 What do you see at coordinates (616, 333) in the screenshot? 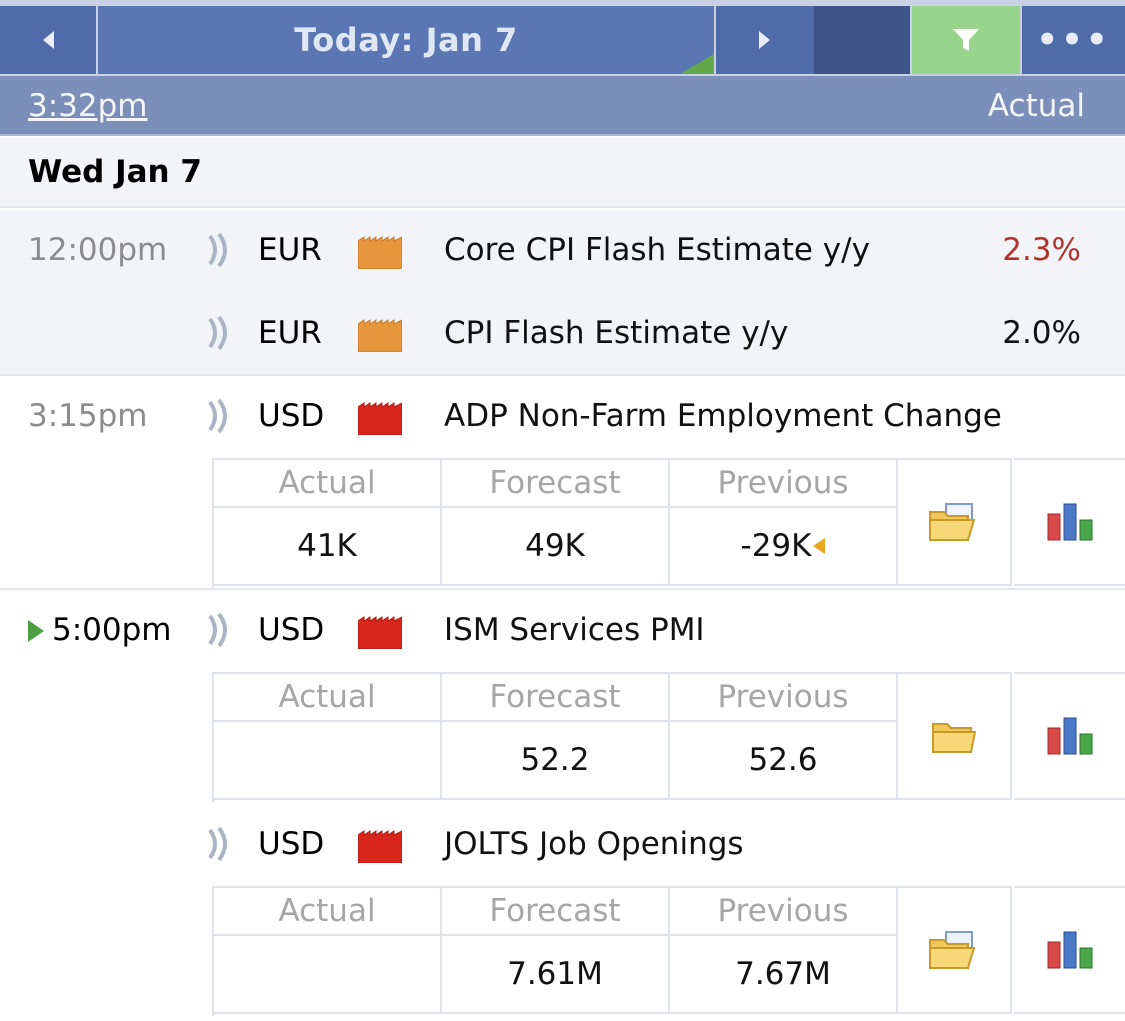
I see `event-name: CPI Flash Estimate y/y` at bounding box center [616, 333].